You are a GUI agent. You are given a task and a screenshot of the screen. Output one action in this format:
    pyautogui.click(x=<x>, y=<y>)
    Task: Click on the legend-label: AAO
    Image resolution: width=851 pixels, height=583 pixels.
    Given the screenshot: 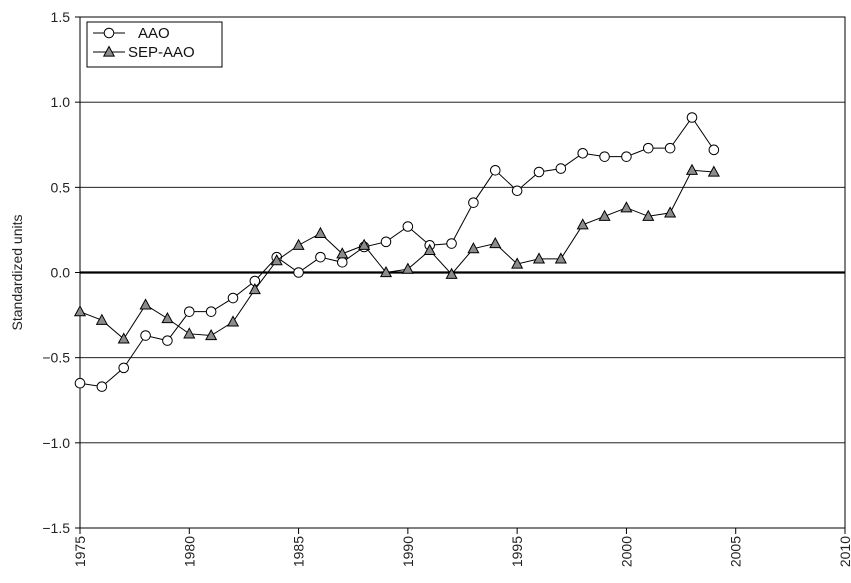 What is the action you would take?
    pyautogui.click(x=154, y=33)
    